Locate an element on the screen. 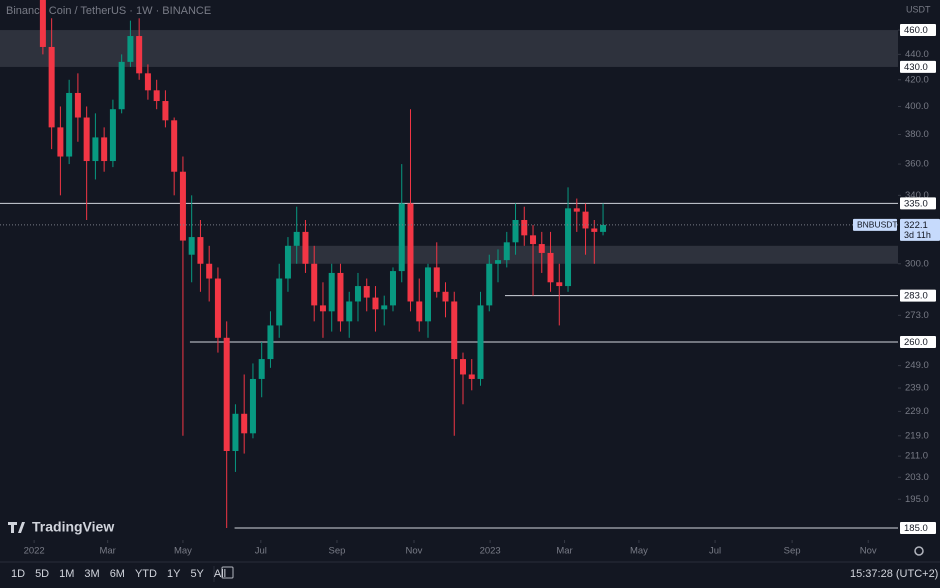 The height and width of the screenshot is (588, 940). range-button: 6M is located at coordinates (117, 574).